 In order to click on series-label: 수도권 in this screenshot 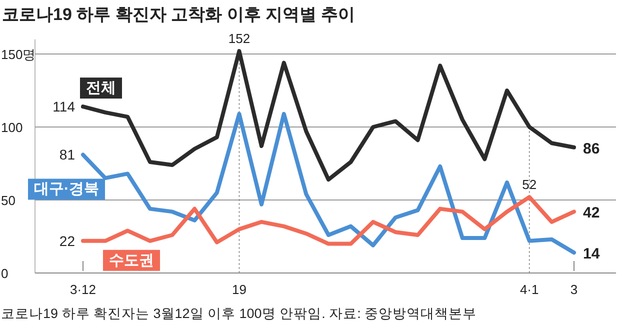, I will do `click(131, 260)`.